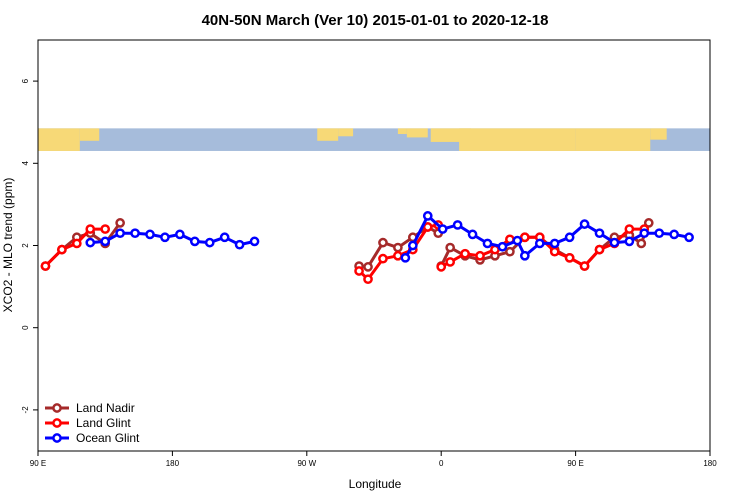 This screenshot has height=500, width=750. What do you see at coordinates (172, 239) in the screenshot?
I see `ocean-glint-line` at bounding box center [172, 239].